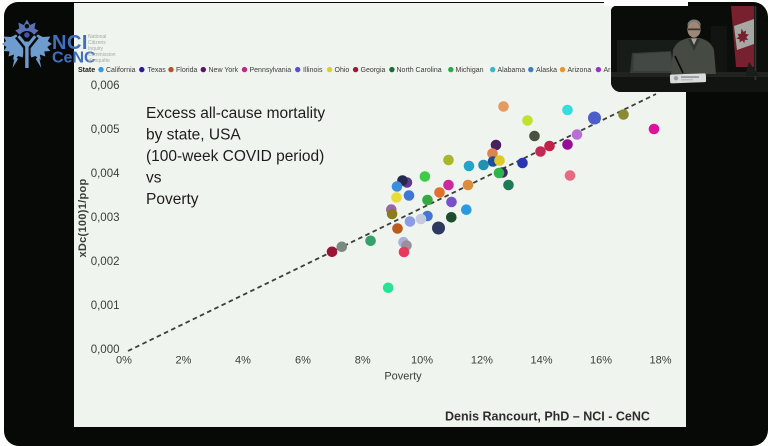 The width and height of the screenshot is (768, 446). Describe the element at coordinates (124, 361) in the screenshot. I see `svg-text: 0%` at that location.